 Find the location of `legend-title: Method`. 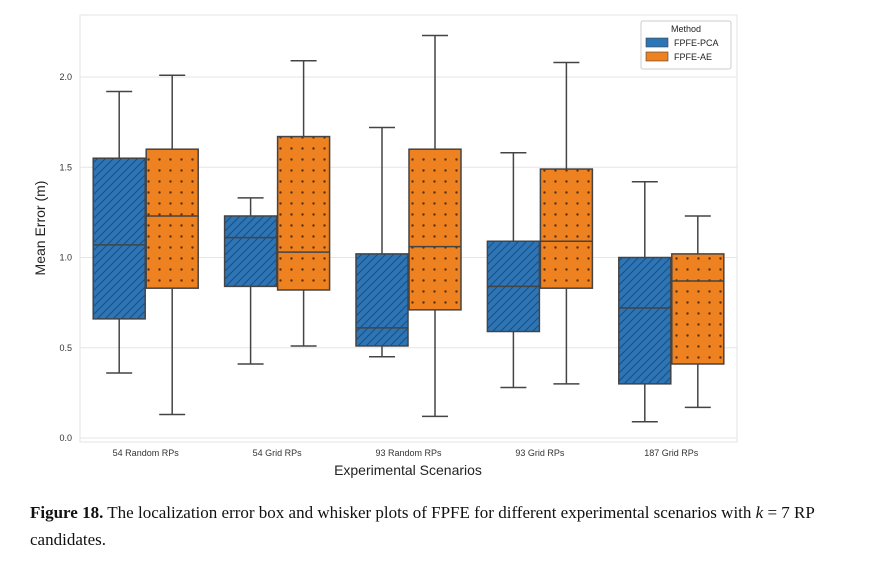

legend-title: Method is located at coordinates (686, 29).